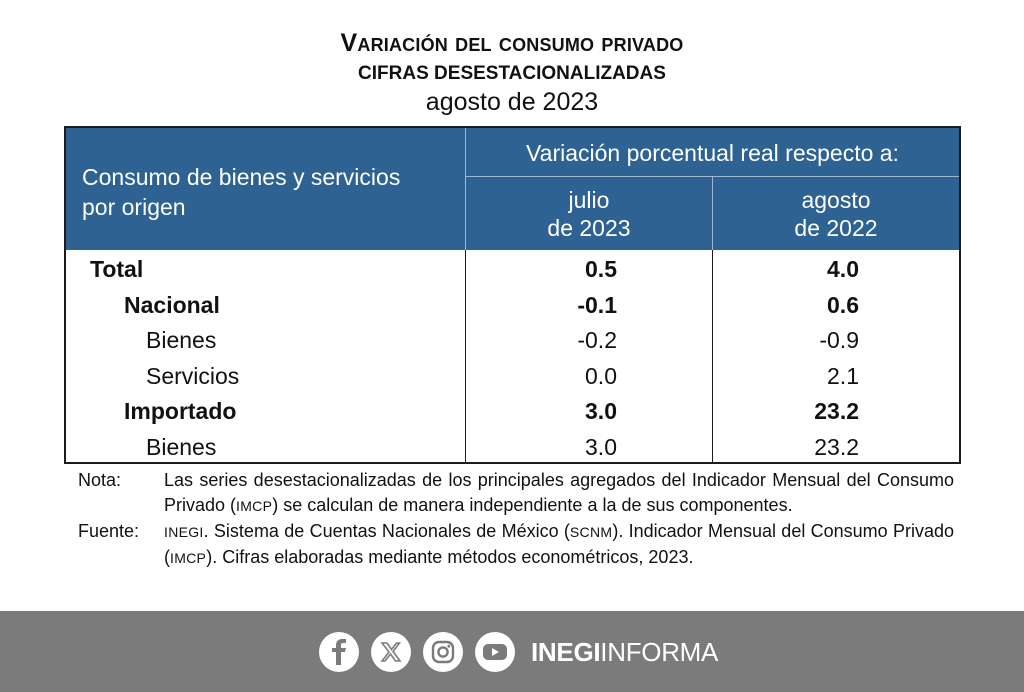  Describe the element at coordinates (272, 192) in the screenshot. I see `row-header: Consumo de bienes y servicios por origen` at that location.